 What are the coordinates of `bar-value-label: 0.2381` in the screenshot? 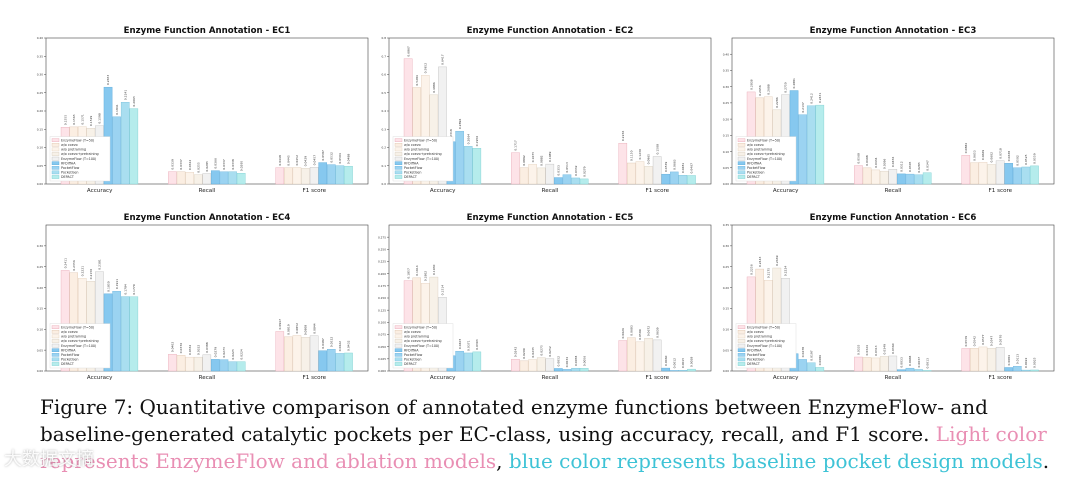 It's located at (100, 264).